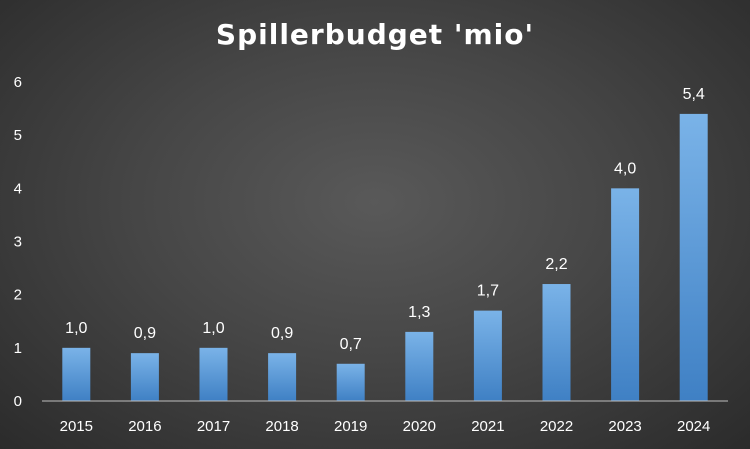  I want to click on data-label: 1,7, so click(488, 291).